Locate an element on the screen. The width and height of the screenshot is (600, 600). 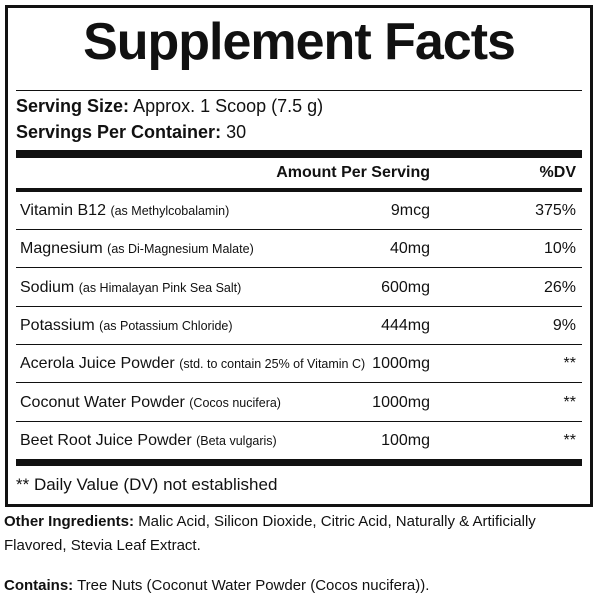
nutrient-row: Vitamin B12 (as Methylcobalamin) 9mcg 375% is located at coordinates (299, 211).